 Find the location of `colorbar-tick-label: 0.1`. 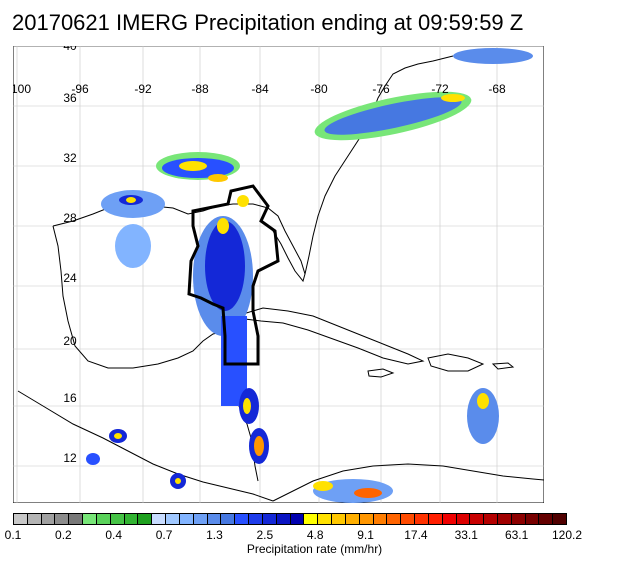

colorbar-tick-label: 0.1 is located at coordinates (13, 535).